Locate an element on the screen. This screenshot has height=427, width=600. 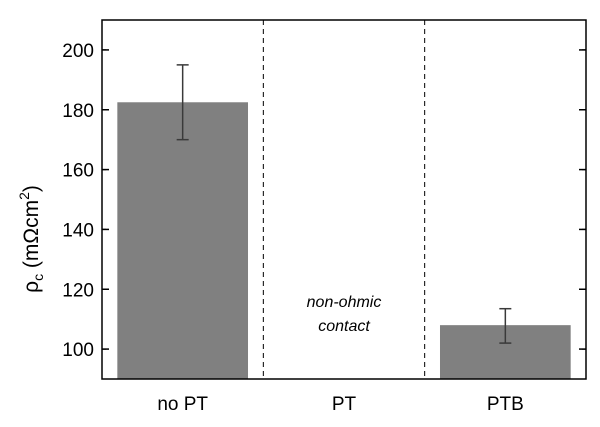
x-tick-label-ptb: PTB is located at coordinates (505, 404).